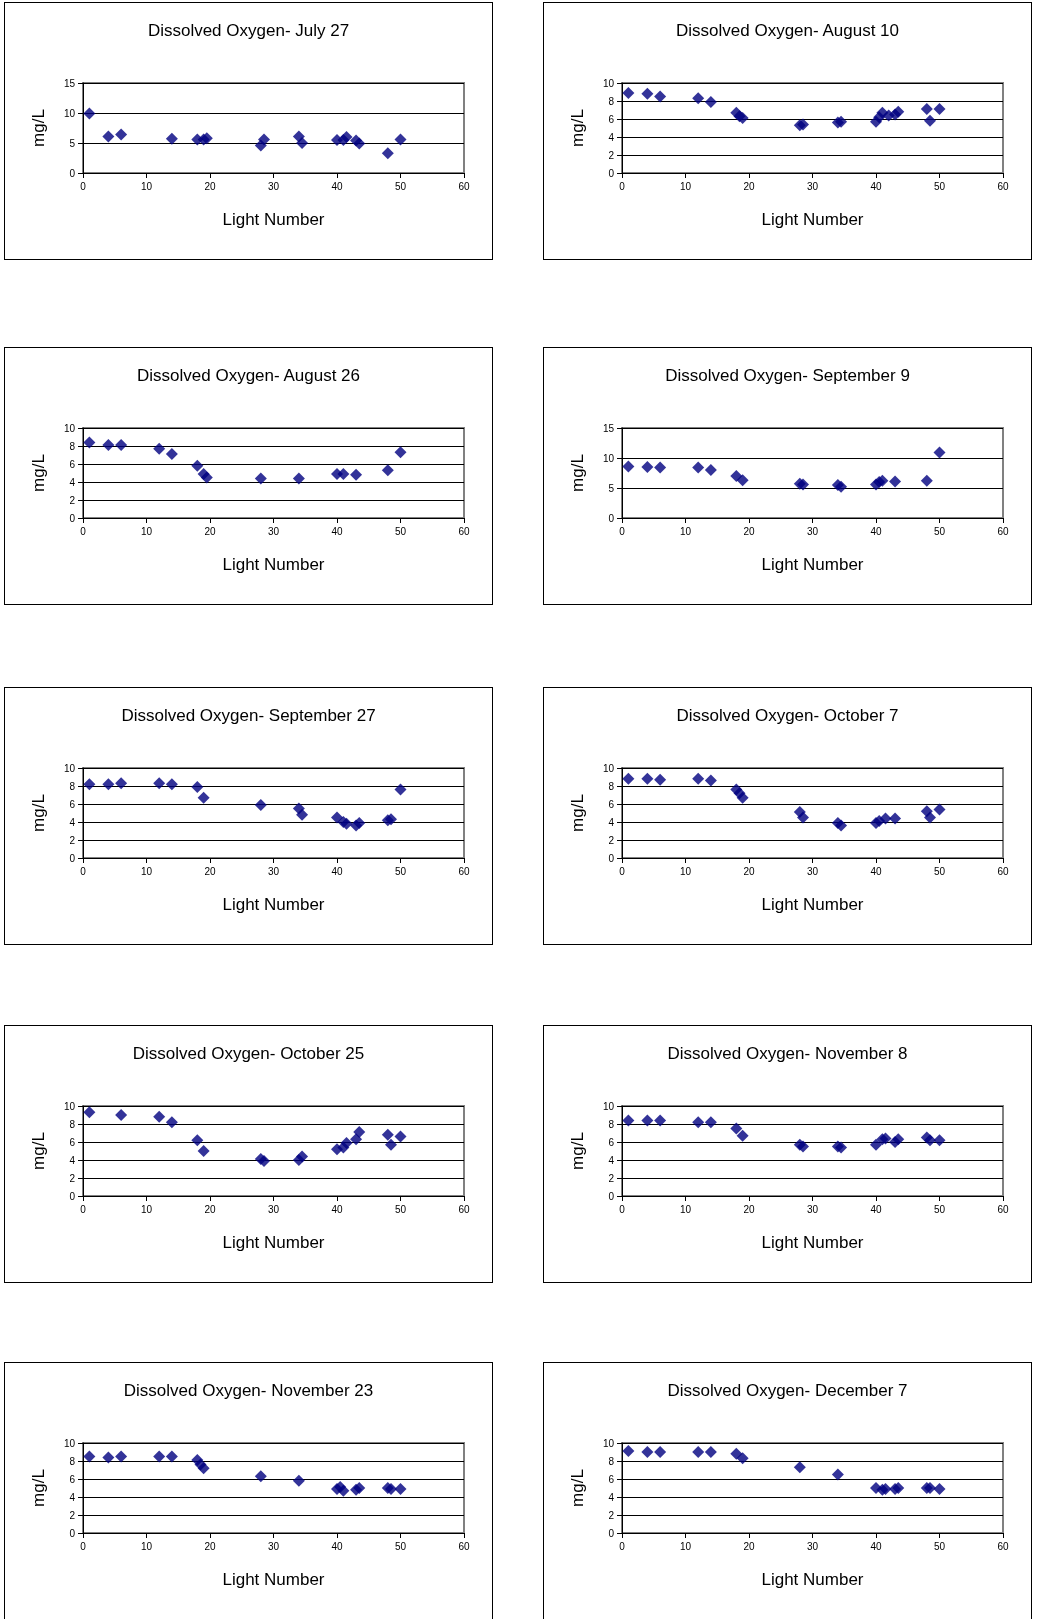 This screenshot has width=1037, height=1619. I want to click on chart-title: Dissolved Oxygen- October 7, so click(787, 715).